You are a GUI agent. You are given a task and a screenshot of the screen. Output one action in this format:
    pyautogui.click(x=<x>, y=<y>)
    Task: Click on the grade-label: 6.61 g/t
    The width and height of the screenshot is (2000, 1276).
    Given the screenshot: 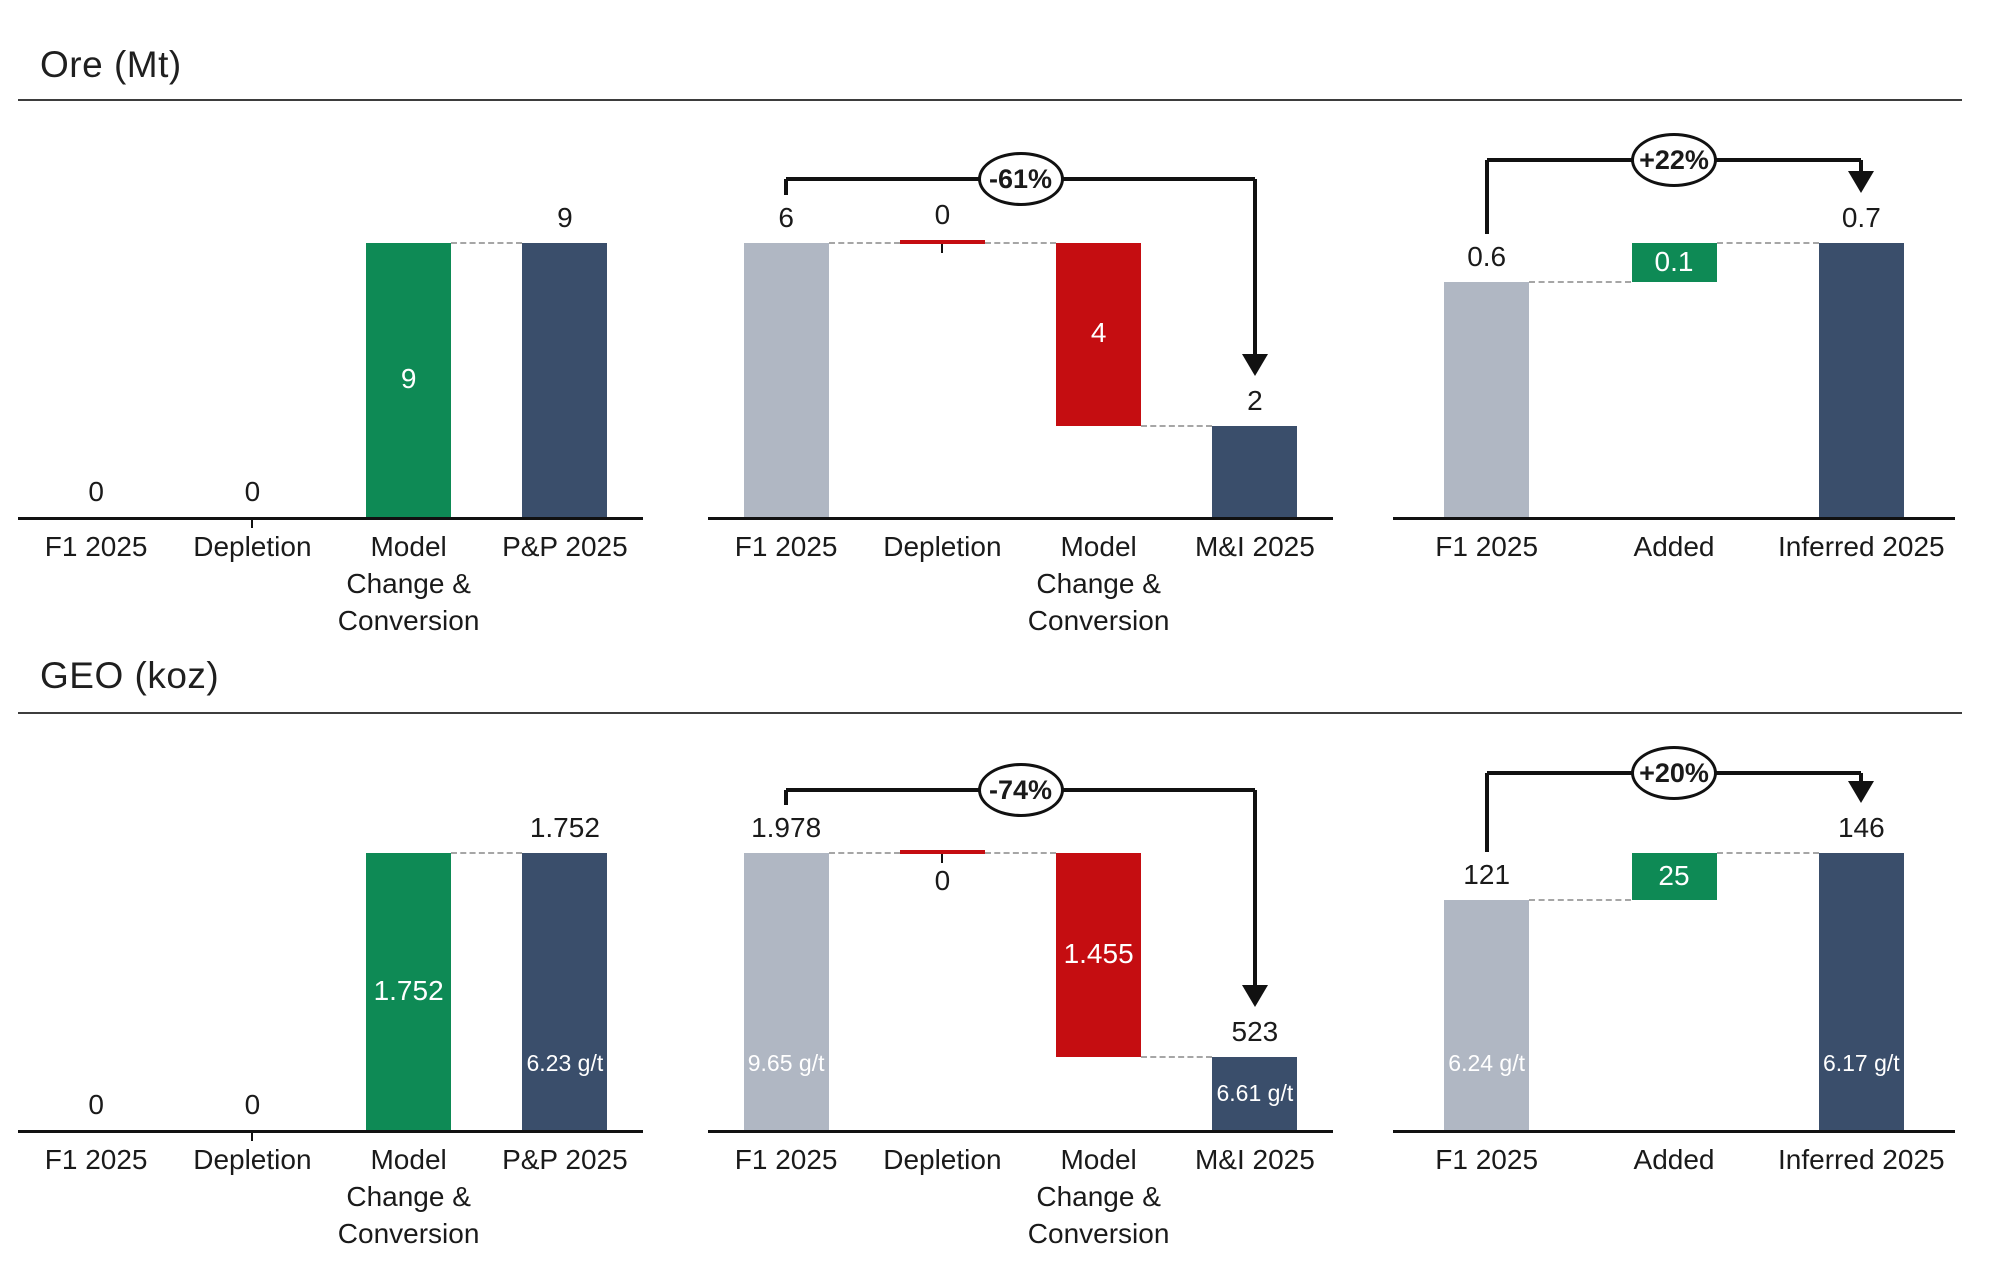 What is the action you would take?
    pyautogui.click(x=1255, y=1093)
    